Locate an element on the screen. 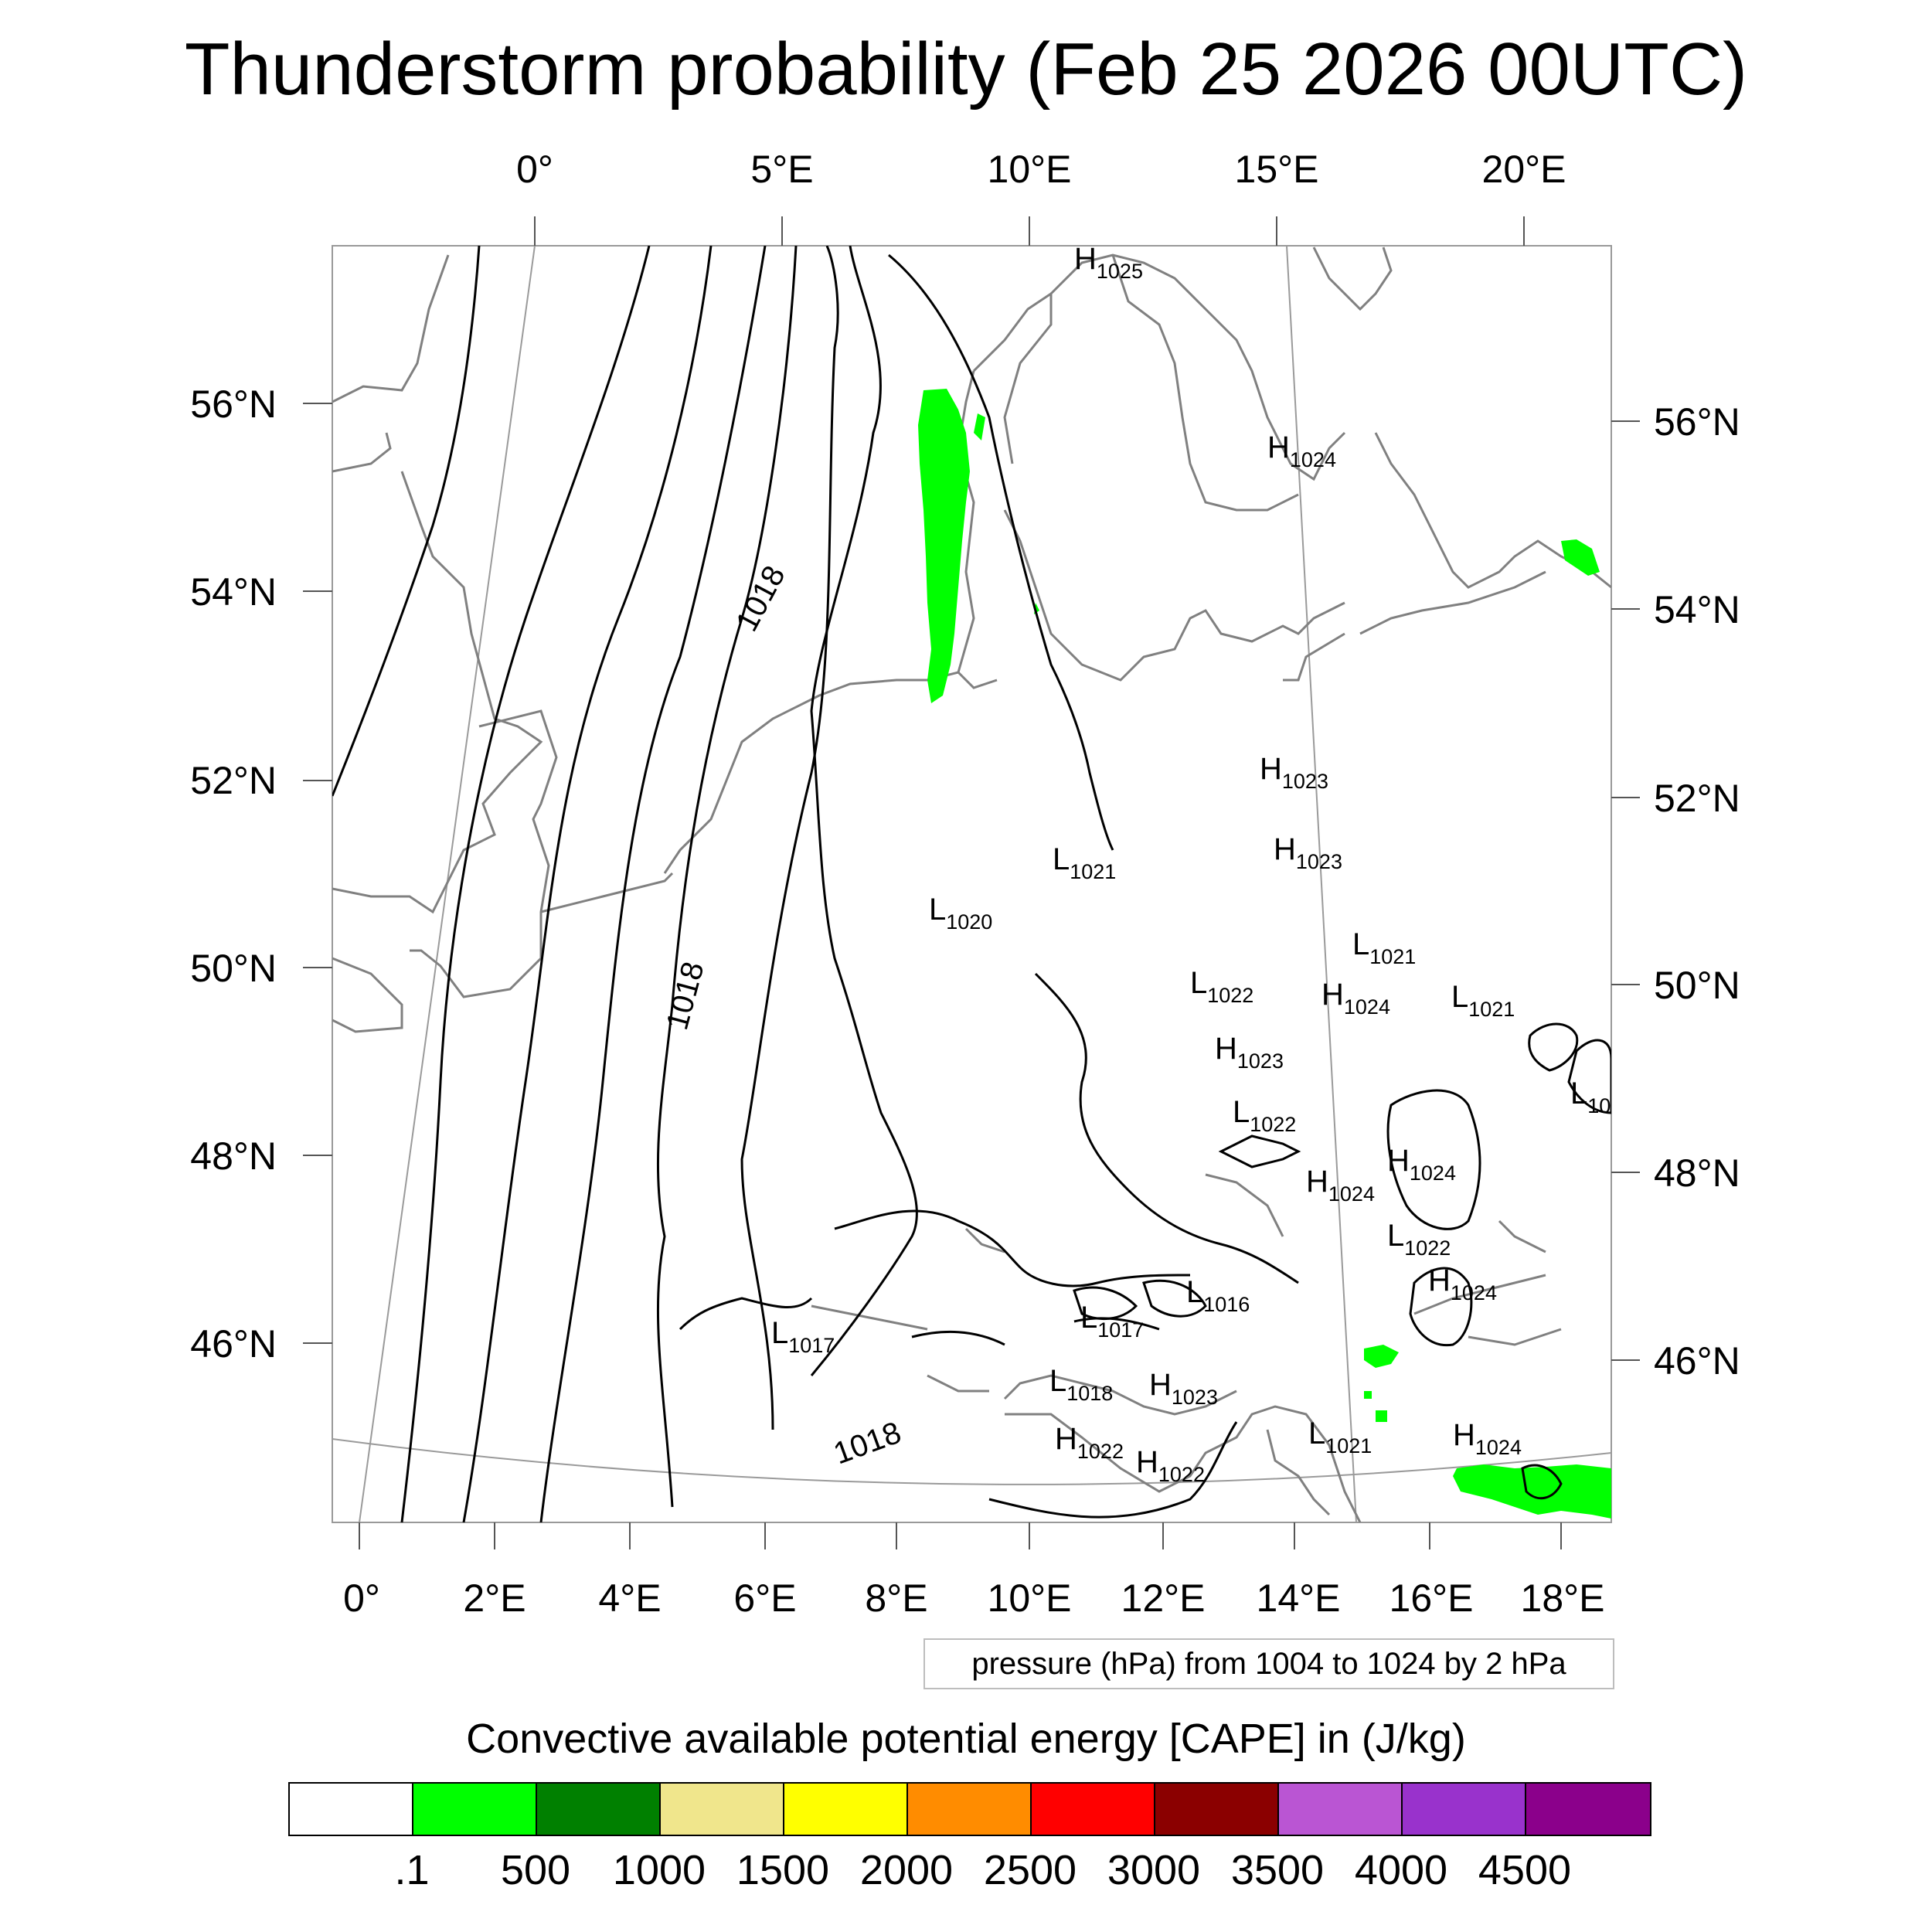 Image resolution: width=1932 pixels, height=1932 pixels. lon-label: 8°E is located at coordinates (896, 1599).